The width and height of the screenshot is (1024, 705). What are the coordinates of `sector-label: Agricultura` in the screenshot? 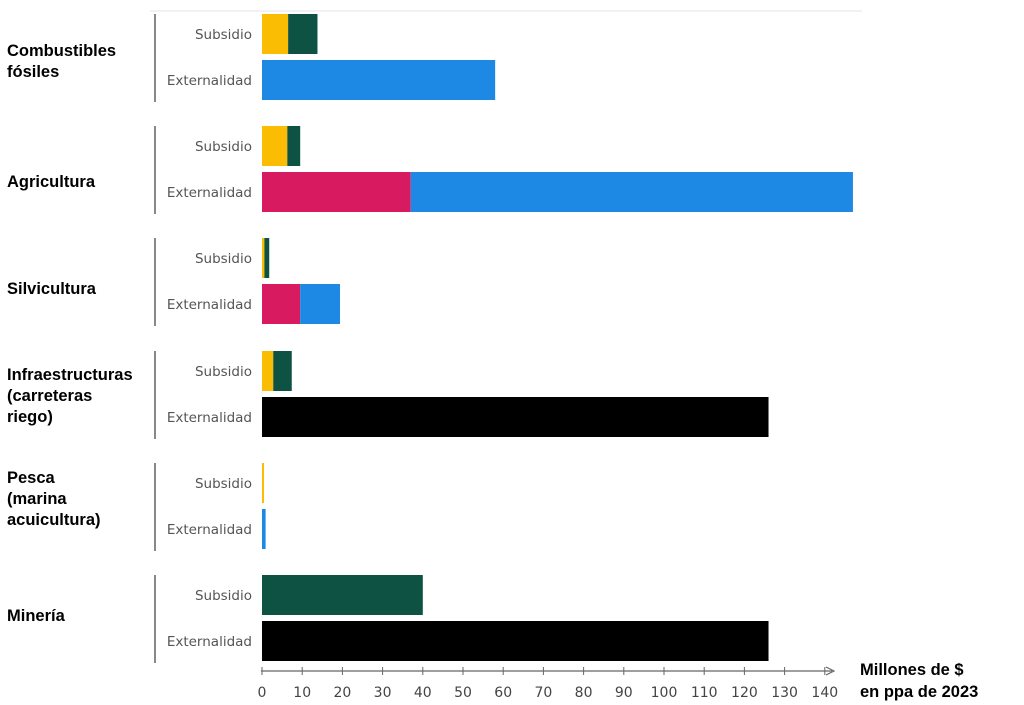 It's located at (51, 182).